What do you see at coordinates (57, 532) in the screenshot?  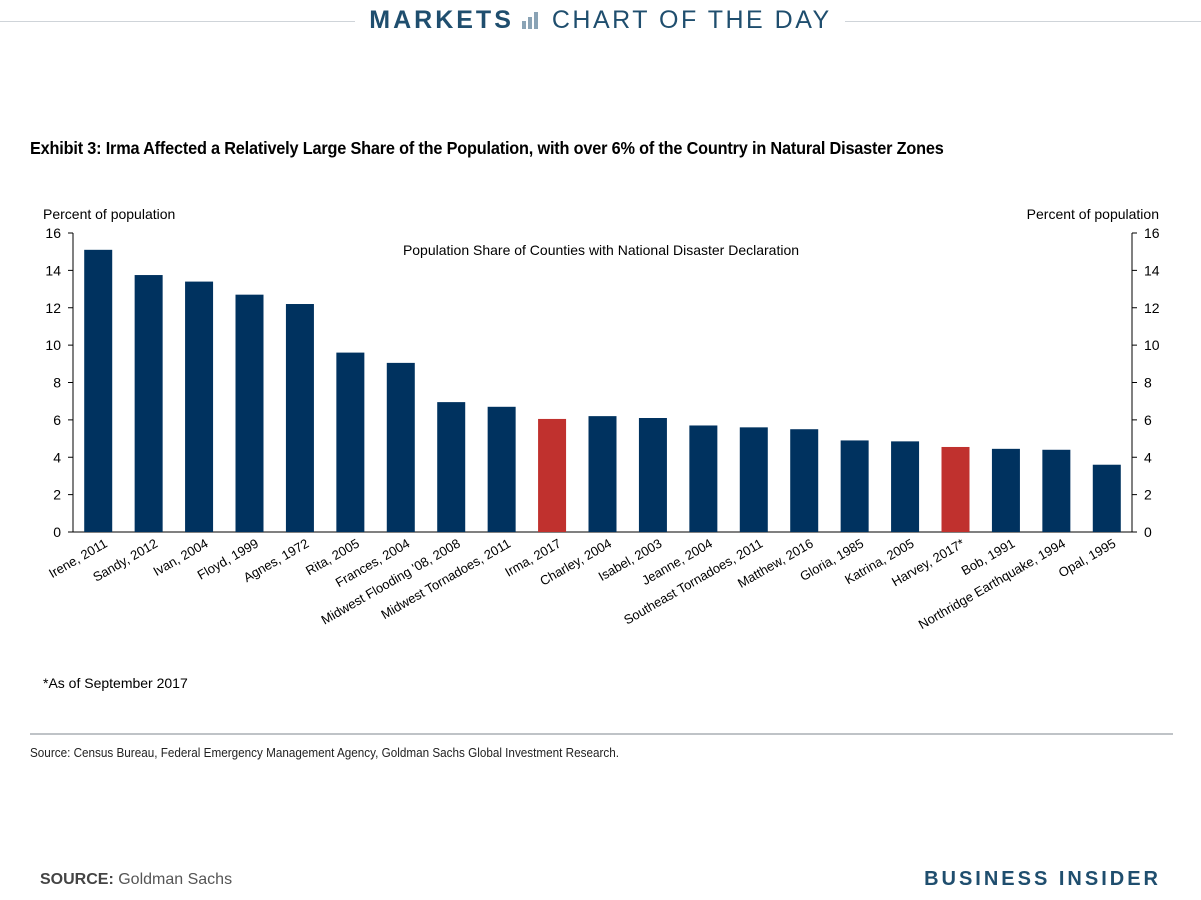 I see `y-tick-label-left: 0` at bounding box center [57, 532].